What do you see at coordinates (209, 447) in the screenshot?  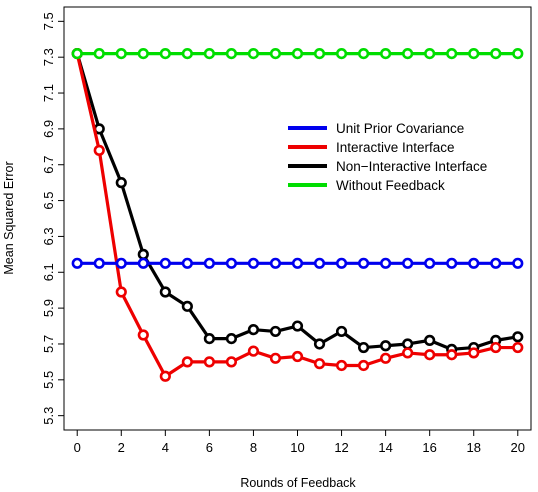 I see `x-tick-label: 6` at bounding box center [209, 447].